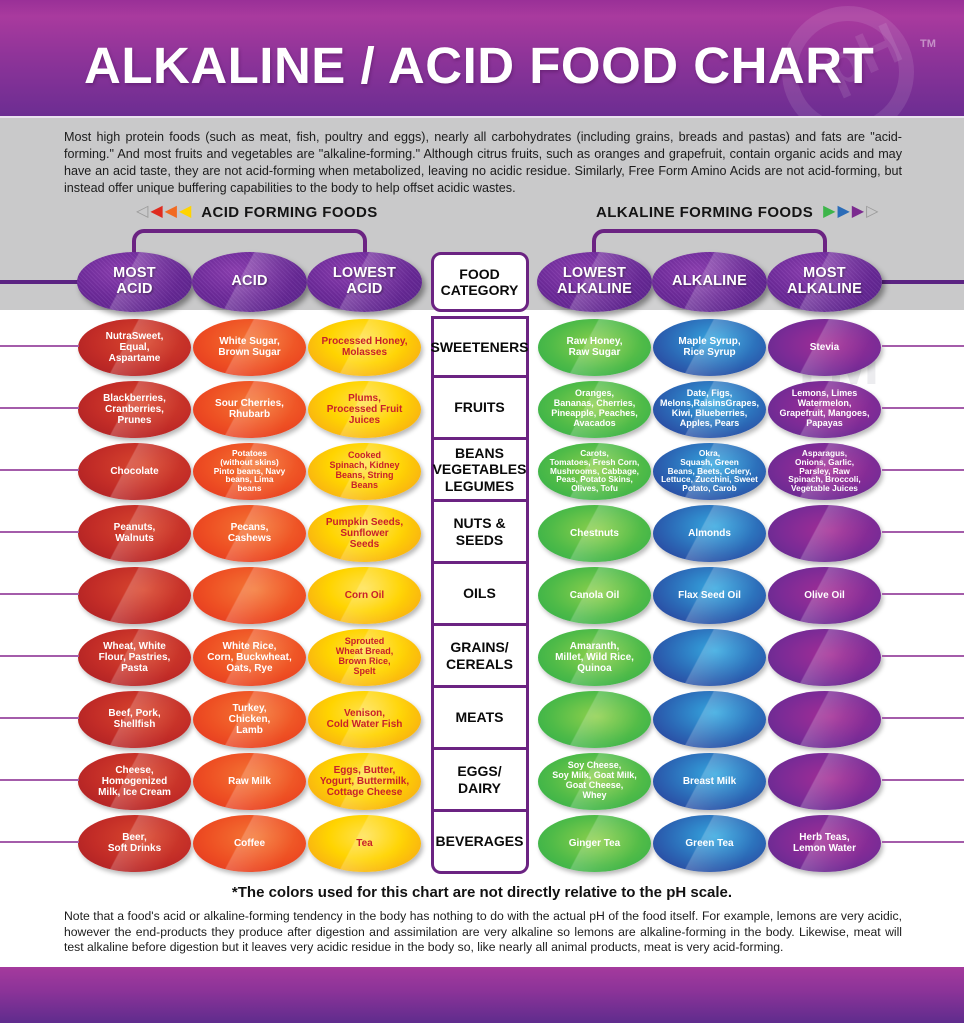 This screenshot has width=964, height=1023. I want to click on food-cell-acid-meats: Turkey, Chicken, Lamb, so click(249, 719).